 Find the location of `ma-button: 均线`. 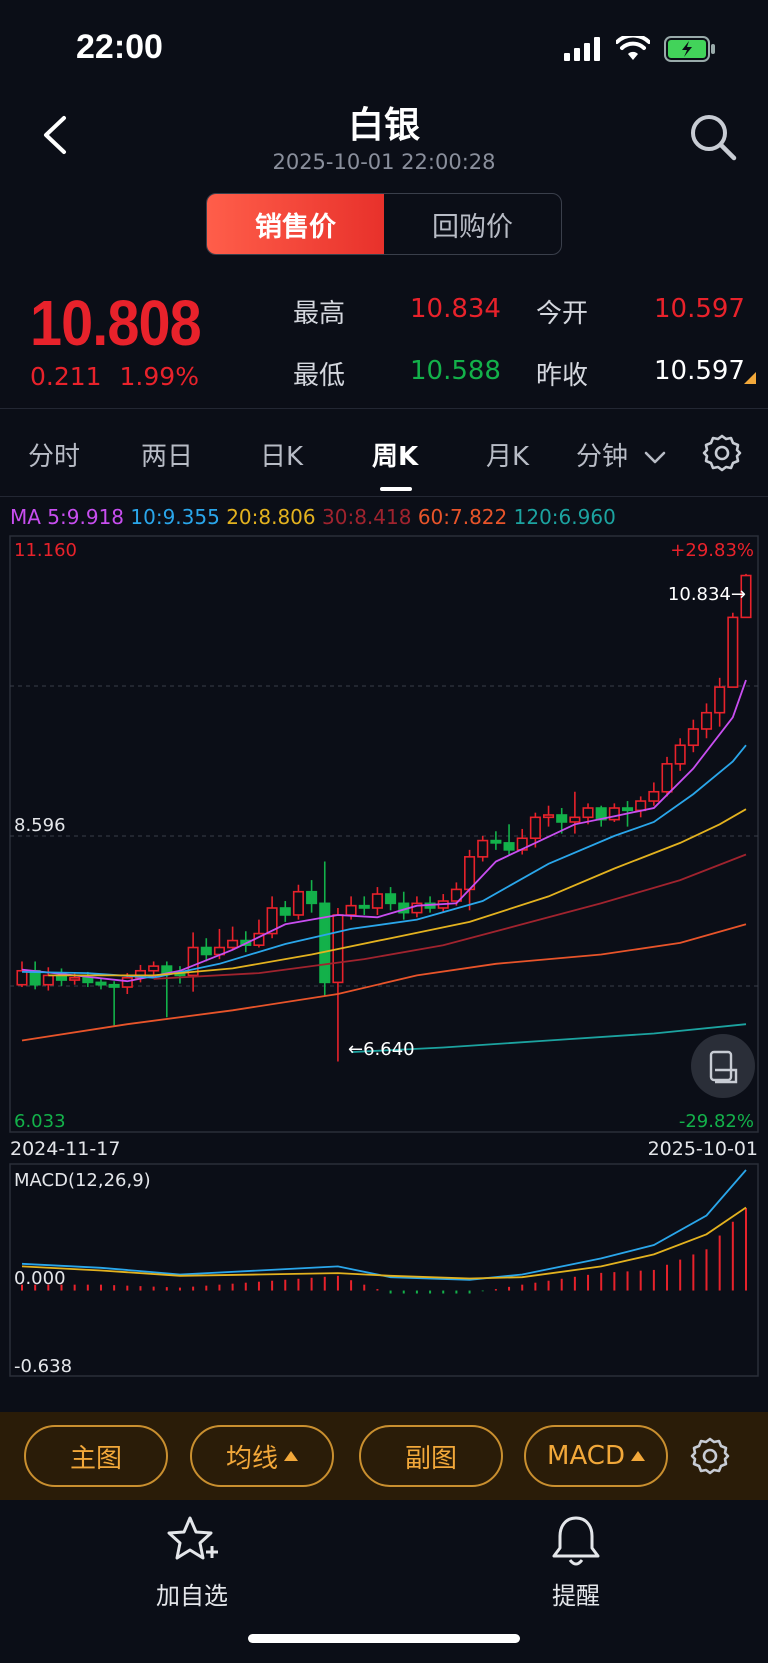

ma-button: 均线 is located at coordinates (262, 1456).